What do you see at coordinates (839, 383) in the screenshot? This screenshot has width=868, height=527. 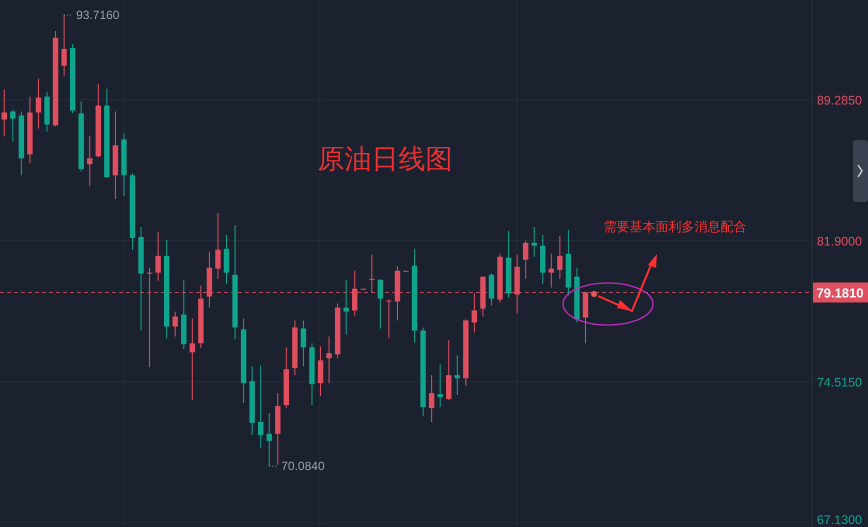 I see `y-tick-label: 74.5150` at bounding box center [839, 383].